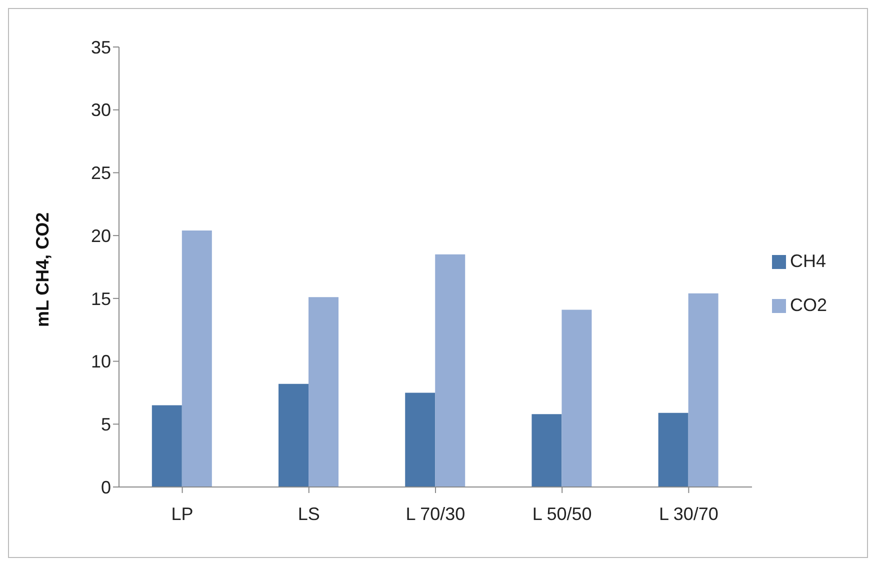 The image size is (878, 568). I want to click on y-tick-label: 35, so click(100, 47).